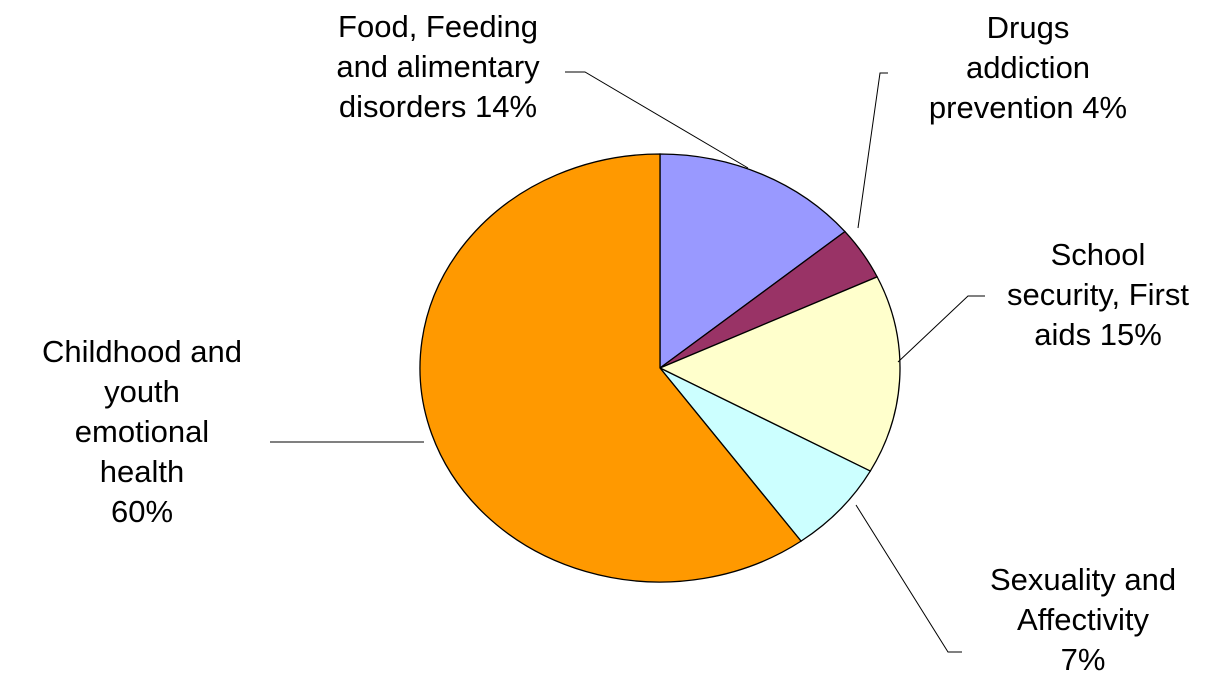 The height and width of the screenshot is (682, 1221). What do you see at coordinates (657, 120) in the screenshot?
I see `leader-line-food-feeding` at bounding box center [657, 120].